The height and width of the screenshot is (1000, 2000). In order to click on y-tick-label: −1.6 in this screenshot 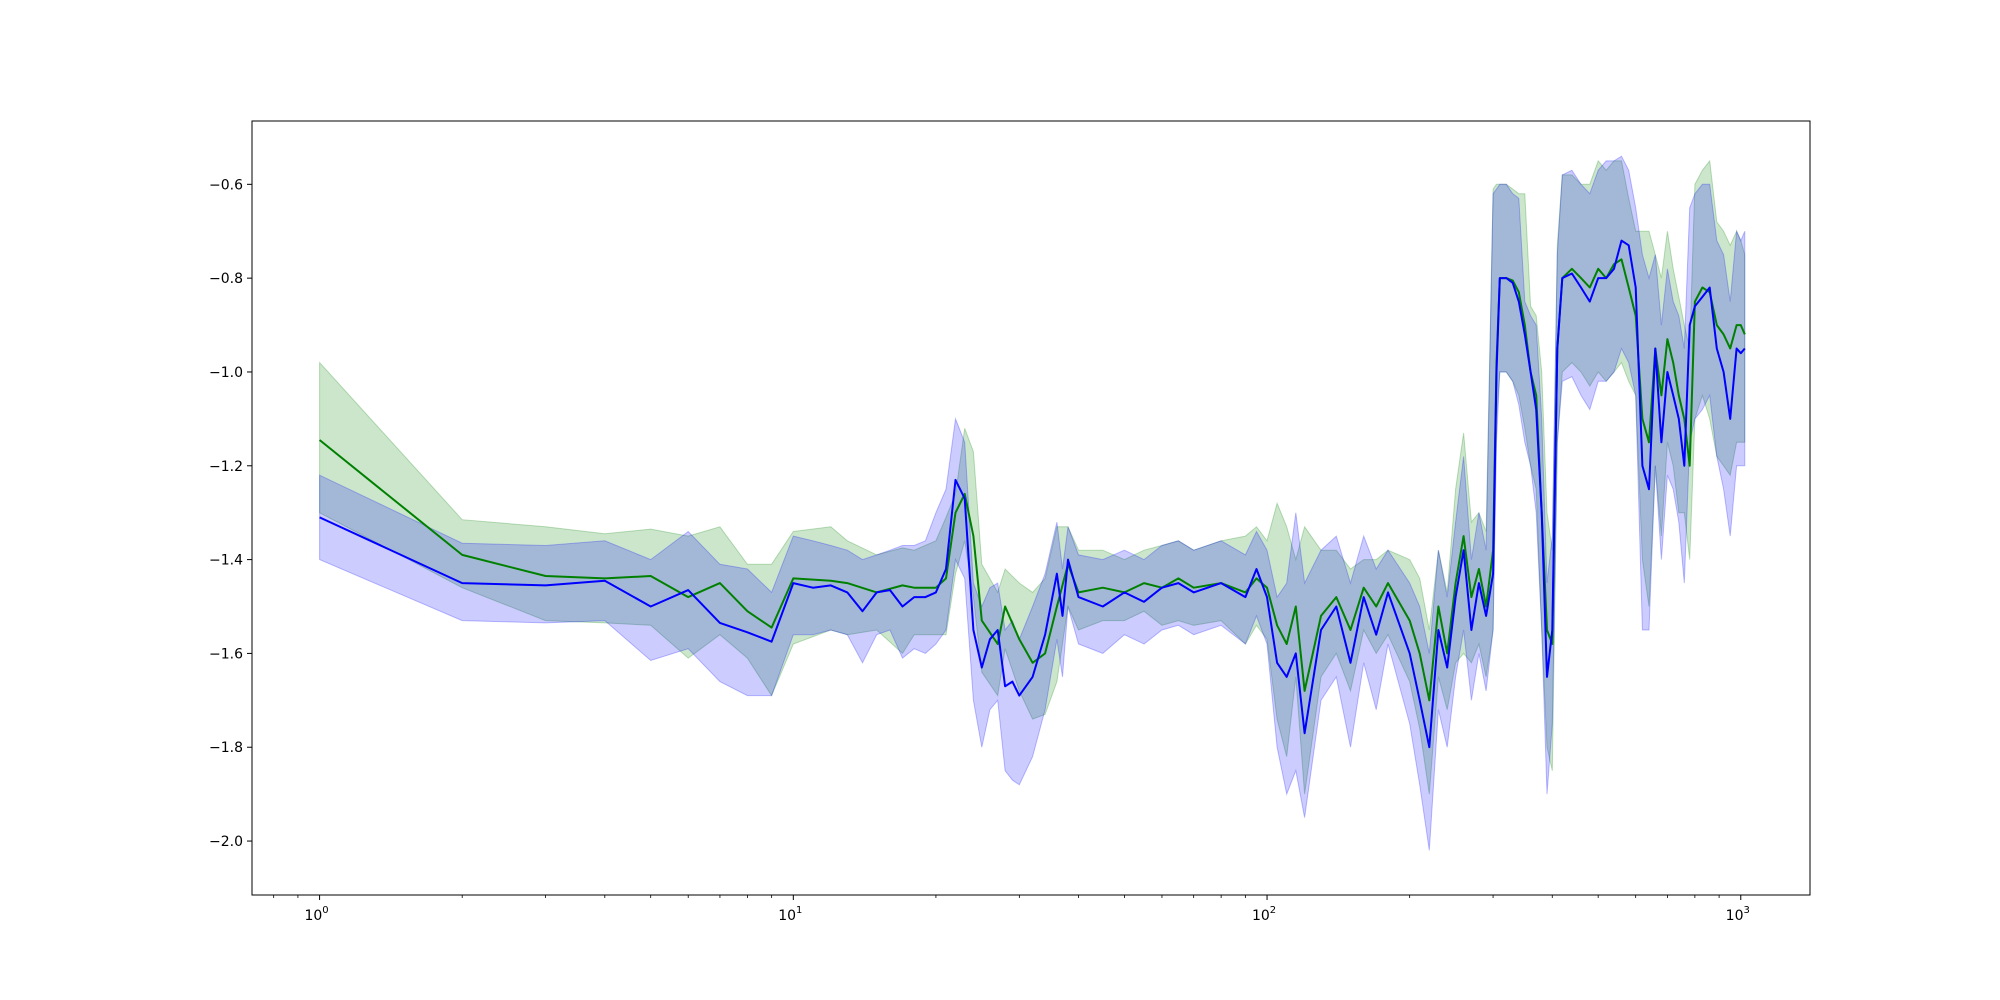, I will do `click(226, 654)`.